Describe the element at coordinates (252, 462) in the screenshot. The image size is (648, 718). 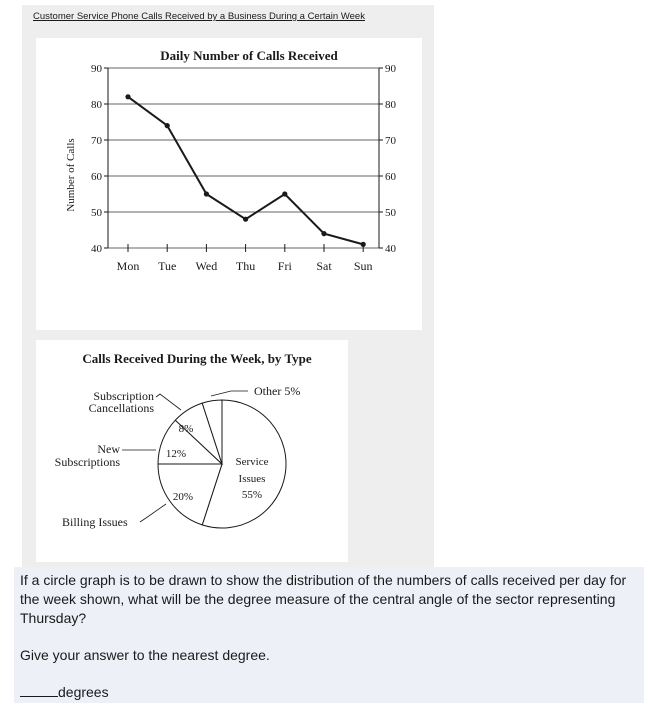
I see `slice-label-service-1: Service` at that location.